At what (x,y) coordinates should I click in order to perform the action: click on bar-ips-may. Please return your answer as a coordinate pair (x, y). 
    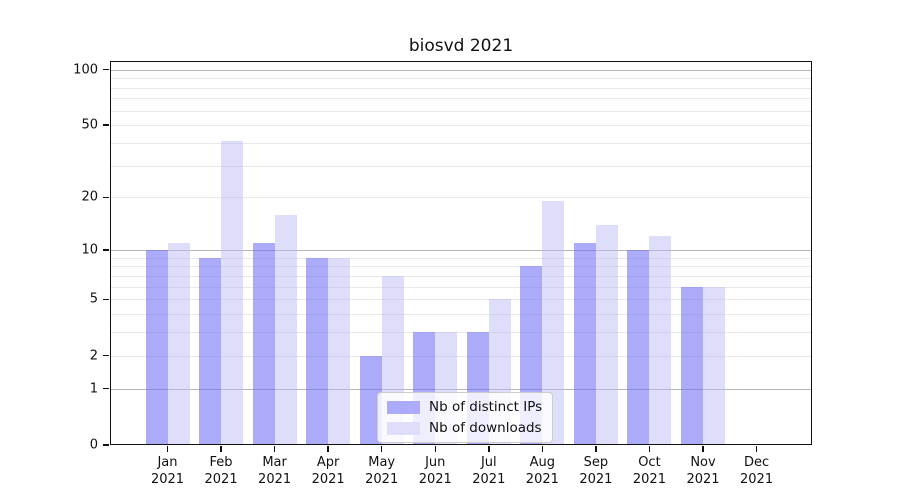
    Looking at the image, I should click on (370, 400).